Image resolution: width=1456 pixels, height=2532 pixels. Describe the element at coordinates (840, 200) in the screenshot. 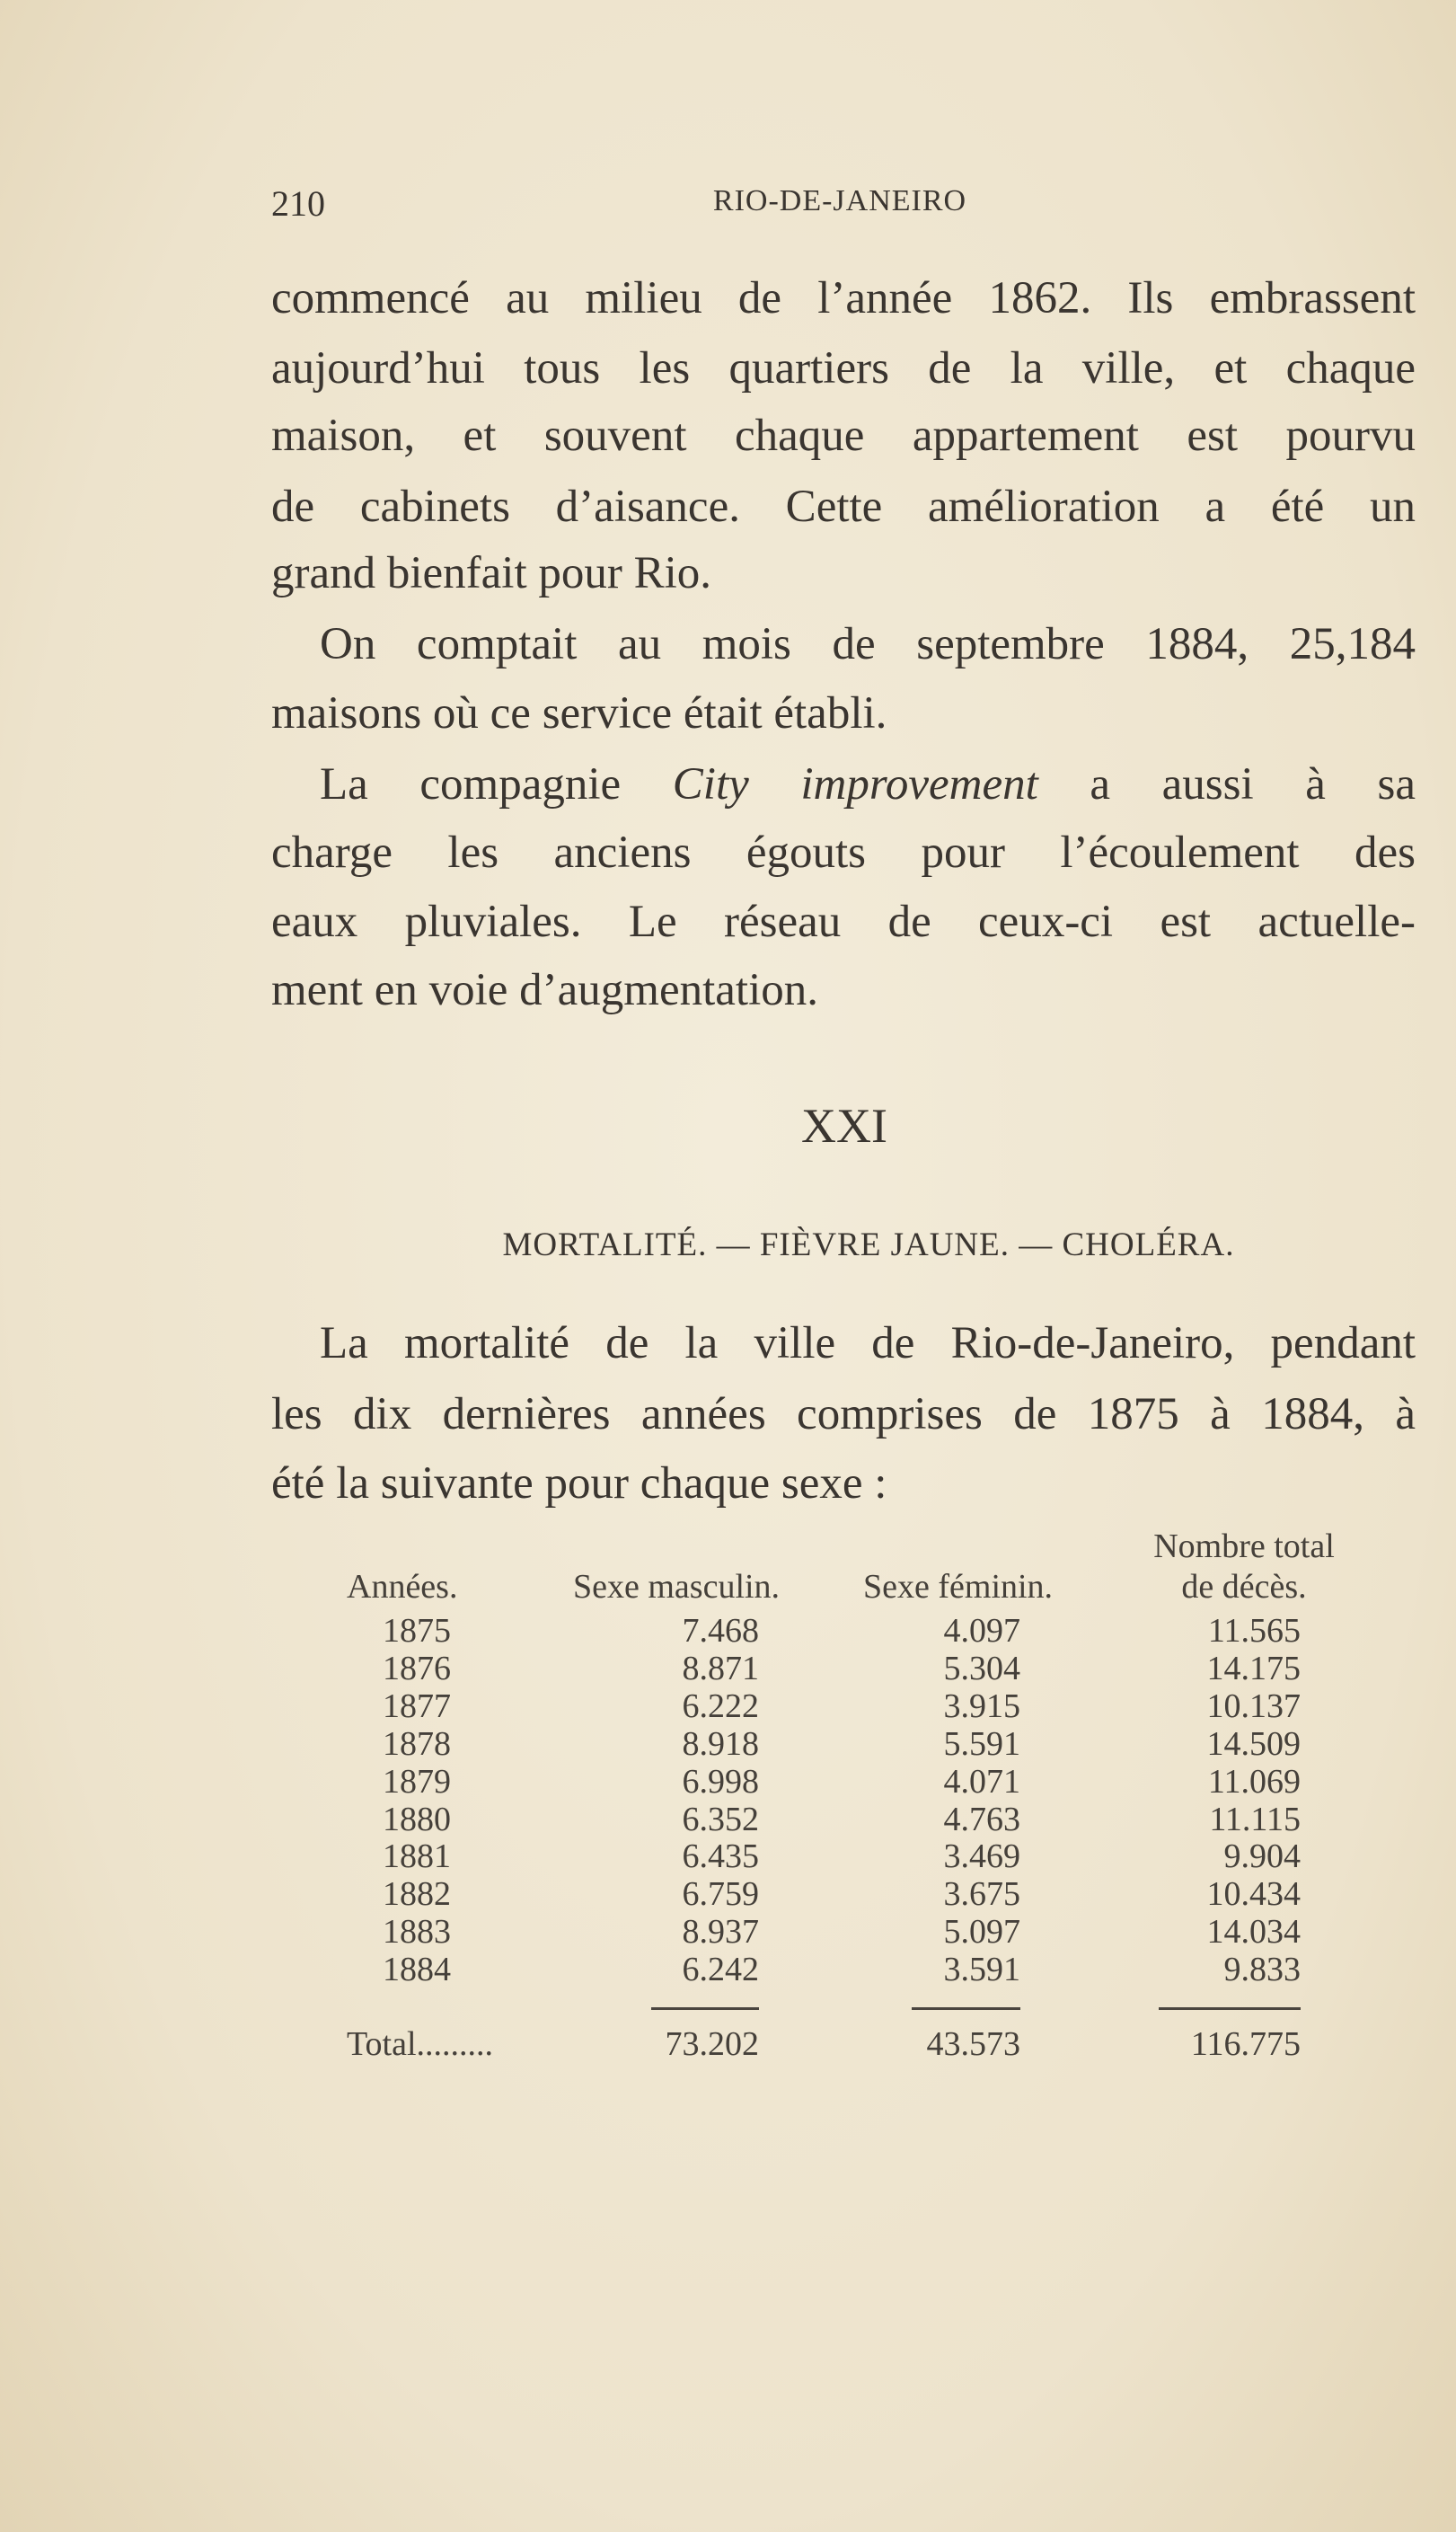

I see `running-title: RIO-DE-JANEIRO` at that location.